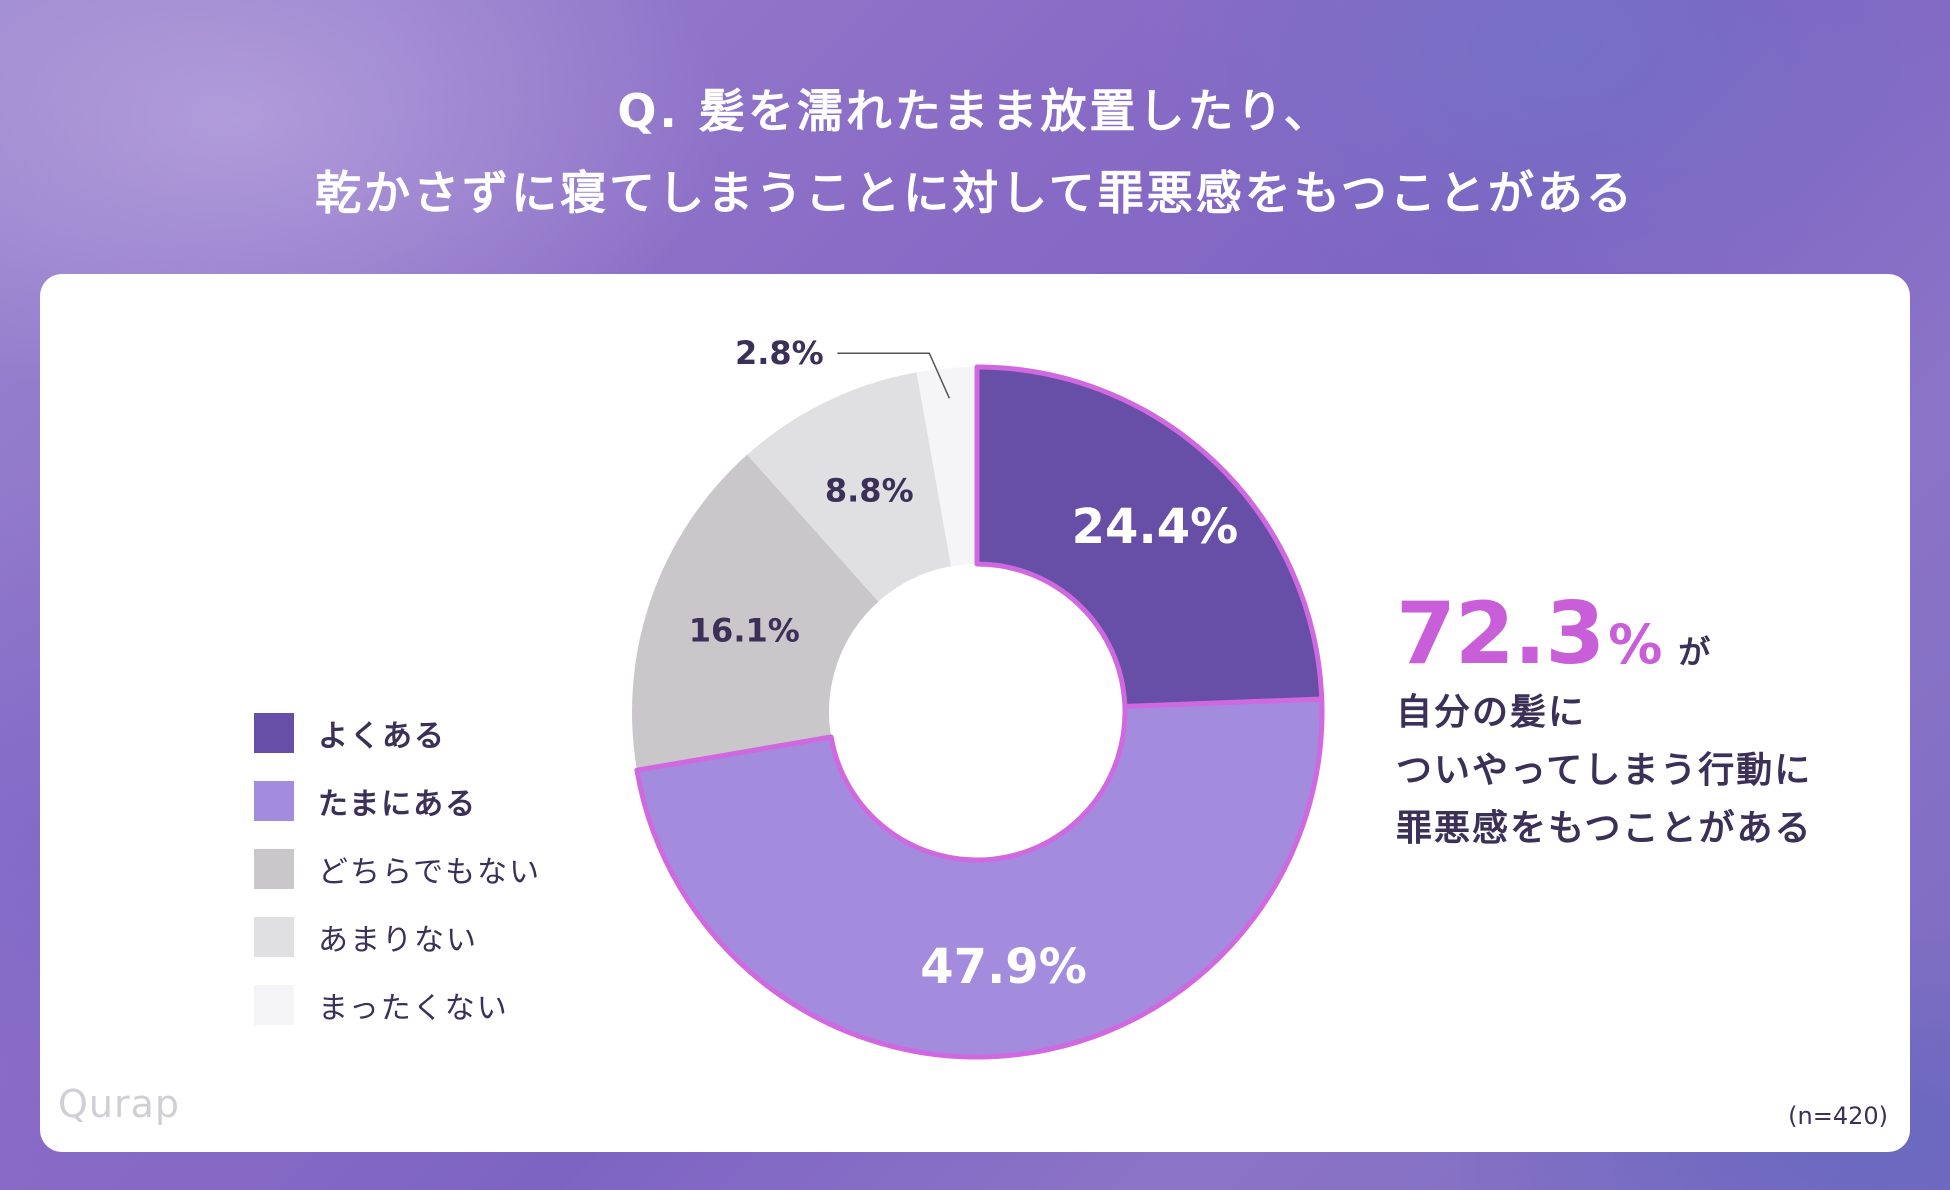 The height and width of the screenshot is (1190, 1950). What do you see at coordinates (1500, 634) in the screenshot?
I see `callout-number: 72.3` at bounding box center [1500, 634].